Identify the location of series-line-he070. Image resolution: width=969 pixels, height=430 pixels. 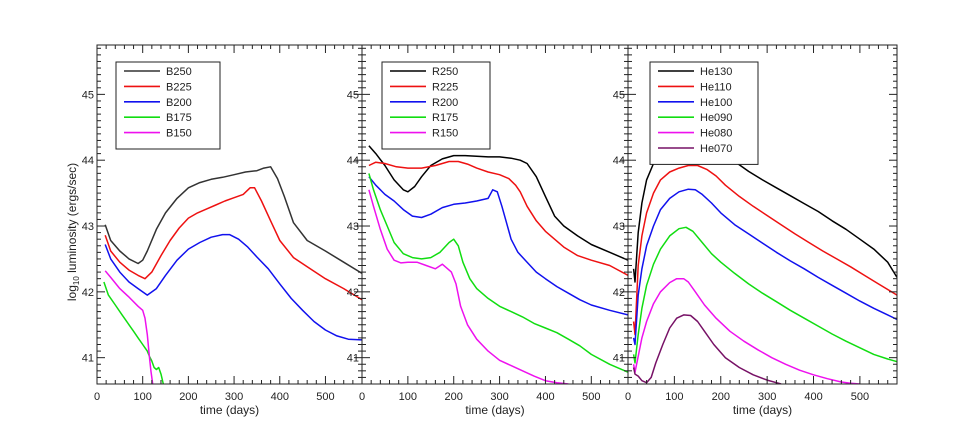
(707, 349).